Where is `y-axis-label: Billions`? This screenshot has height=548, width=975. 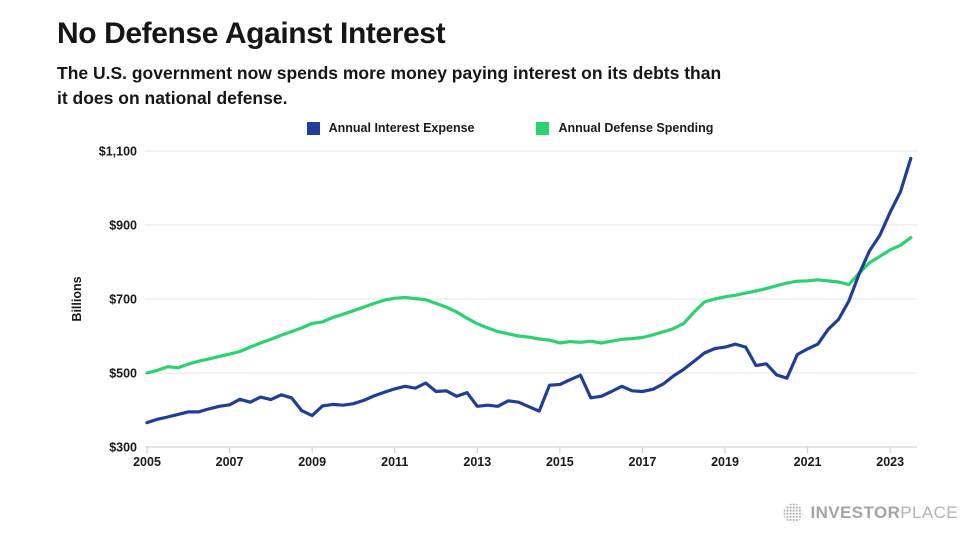 y-axis-label: Billions is located at coordinates (77, 298).